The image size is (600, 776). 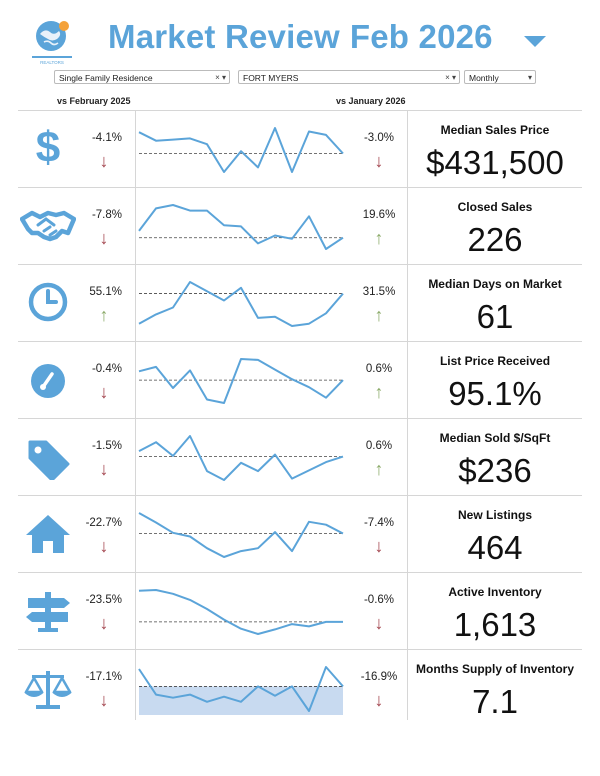 I want to click on handshake-icon, so click(x=48, y=225).